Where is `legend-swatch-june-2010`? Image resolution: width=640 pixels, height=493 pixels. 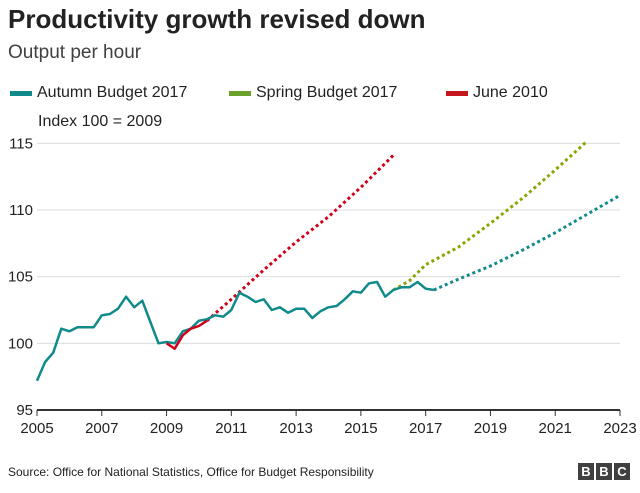
legend-swatch-june-2010 is located at coordinates (457, 93).